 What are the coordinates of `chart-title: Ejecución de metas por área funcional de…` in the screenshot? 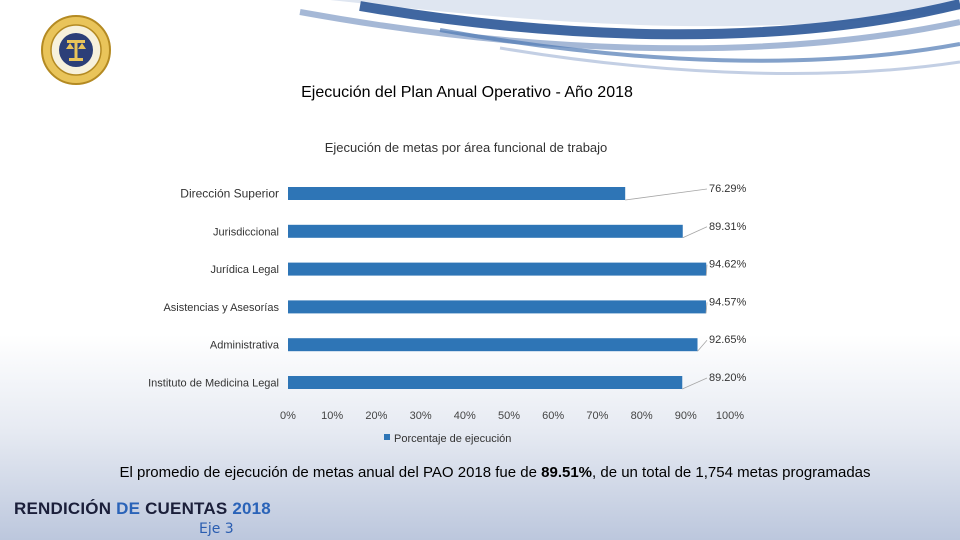 It's located at (466, 147).